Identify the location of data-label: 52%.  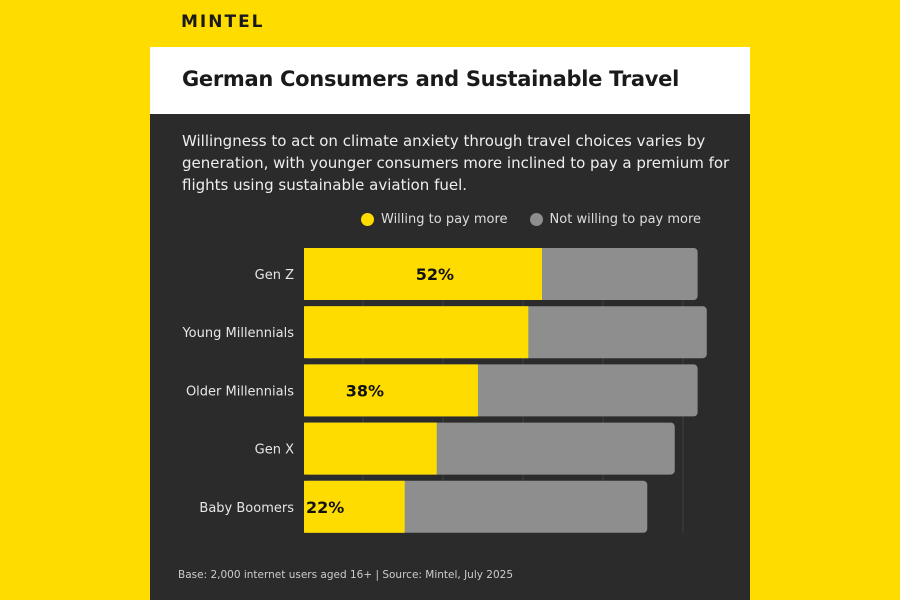
(435, 274).